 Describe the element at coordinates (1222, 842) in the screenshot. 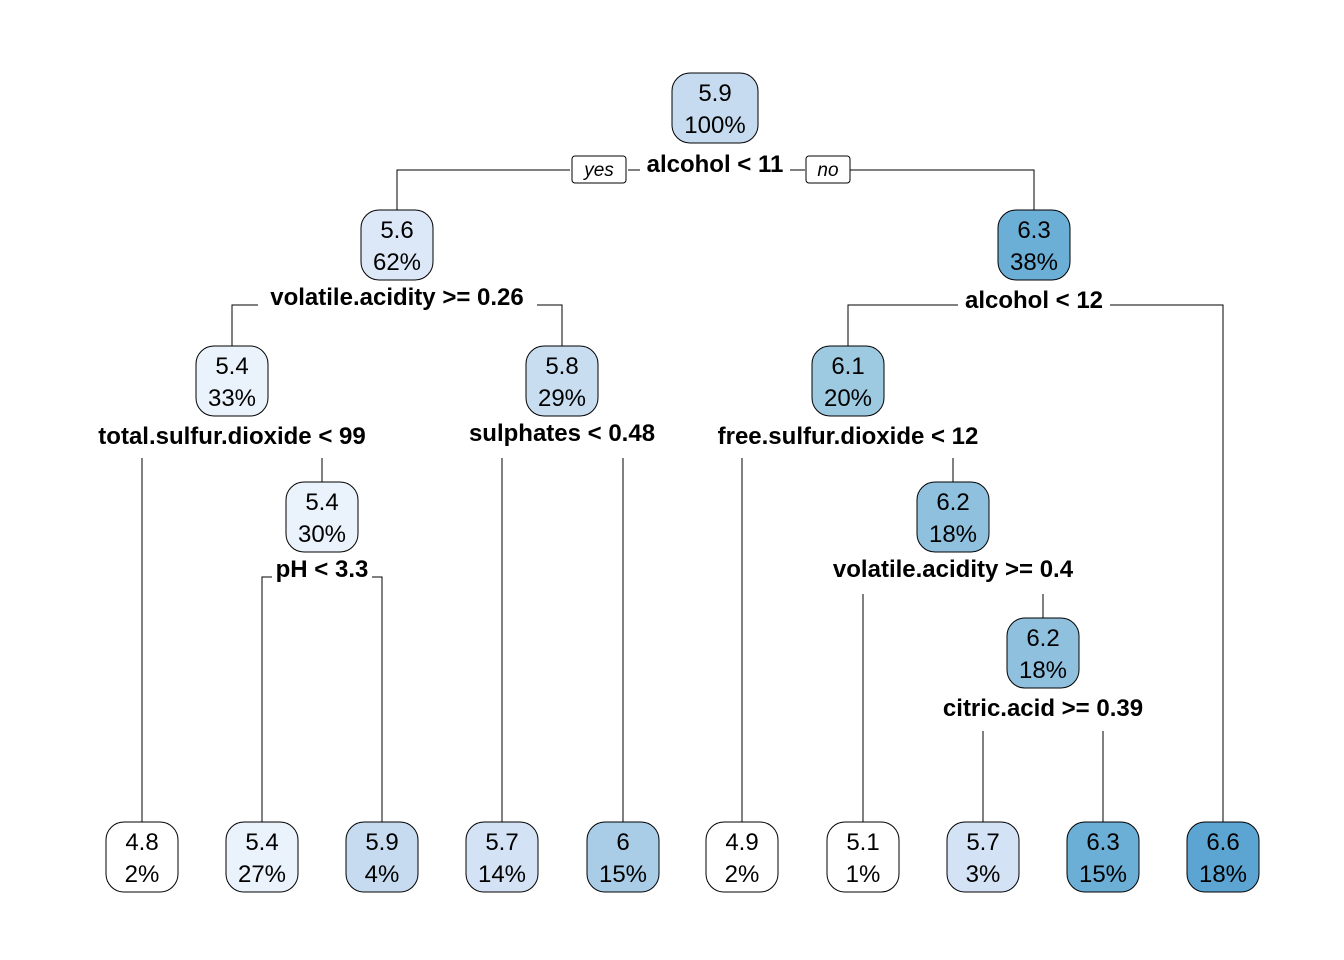

I see `node-value: 6.6` at that location.